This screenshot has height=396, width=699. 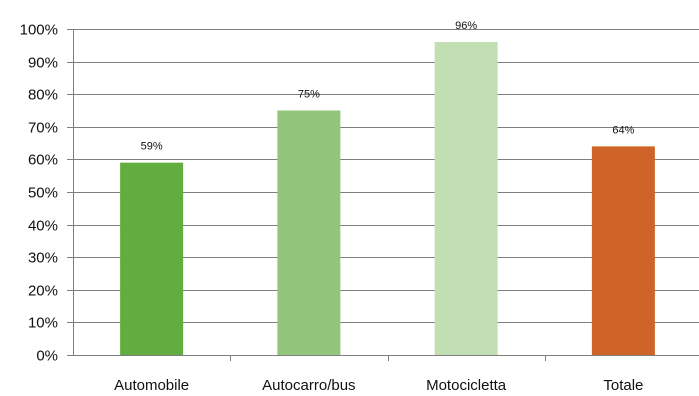 What do you see at coordinates (43, 95) in the screenshot?
I see `y-tick-label: 80%` at bounding box center [43, 95].